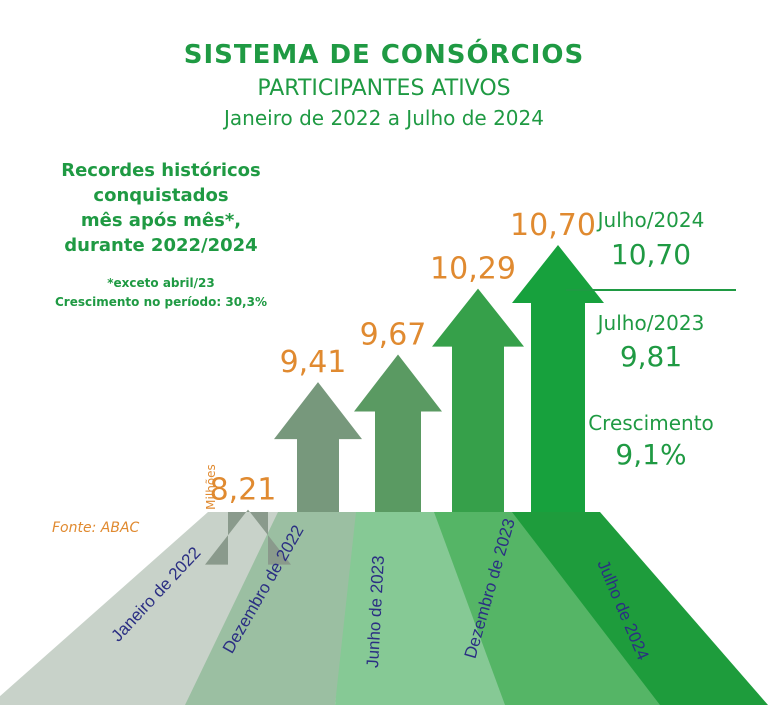 This screenshot has height=705, width=768. Describe the element at coordinates (161, 245) in the screenshot. I see `records-line-4: durante 2022/2024` at that location.